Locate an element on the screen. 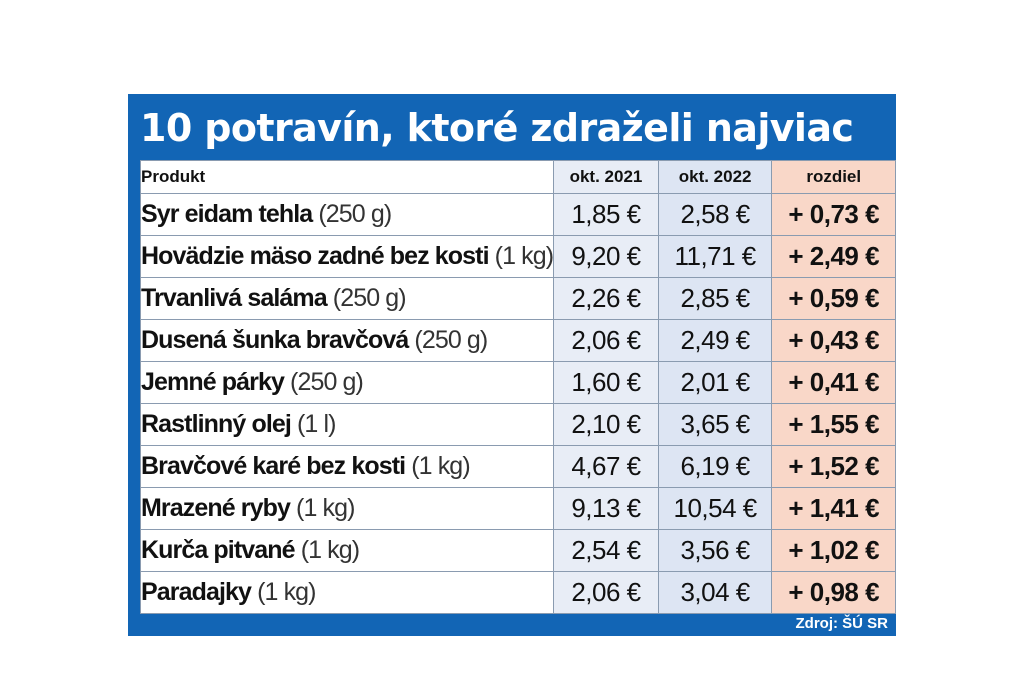 This screenshot has width=1024, height=691. product-cell: Dusená šunka bravčová (250 g) is located at coordinates (347, 340).